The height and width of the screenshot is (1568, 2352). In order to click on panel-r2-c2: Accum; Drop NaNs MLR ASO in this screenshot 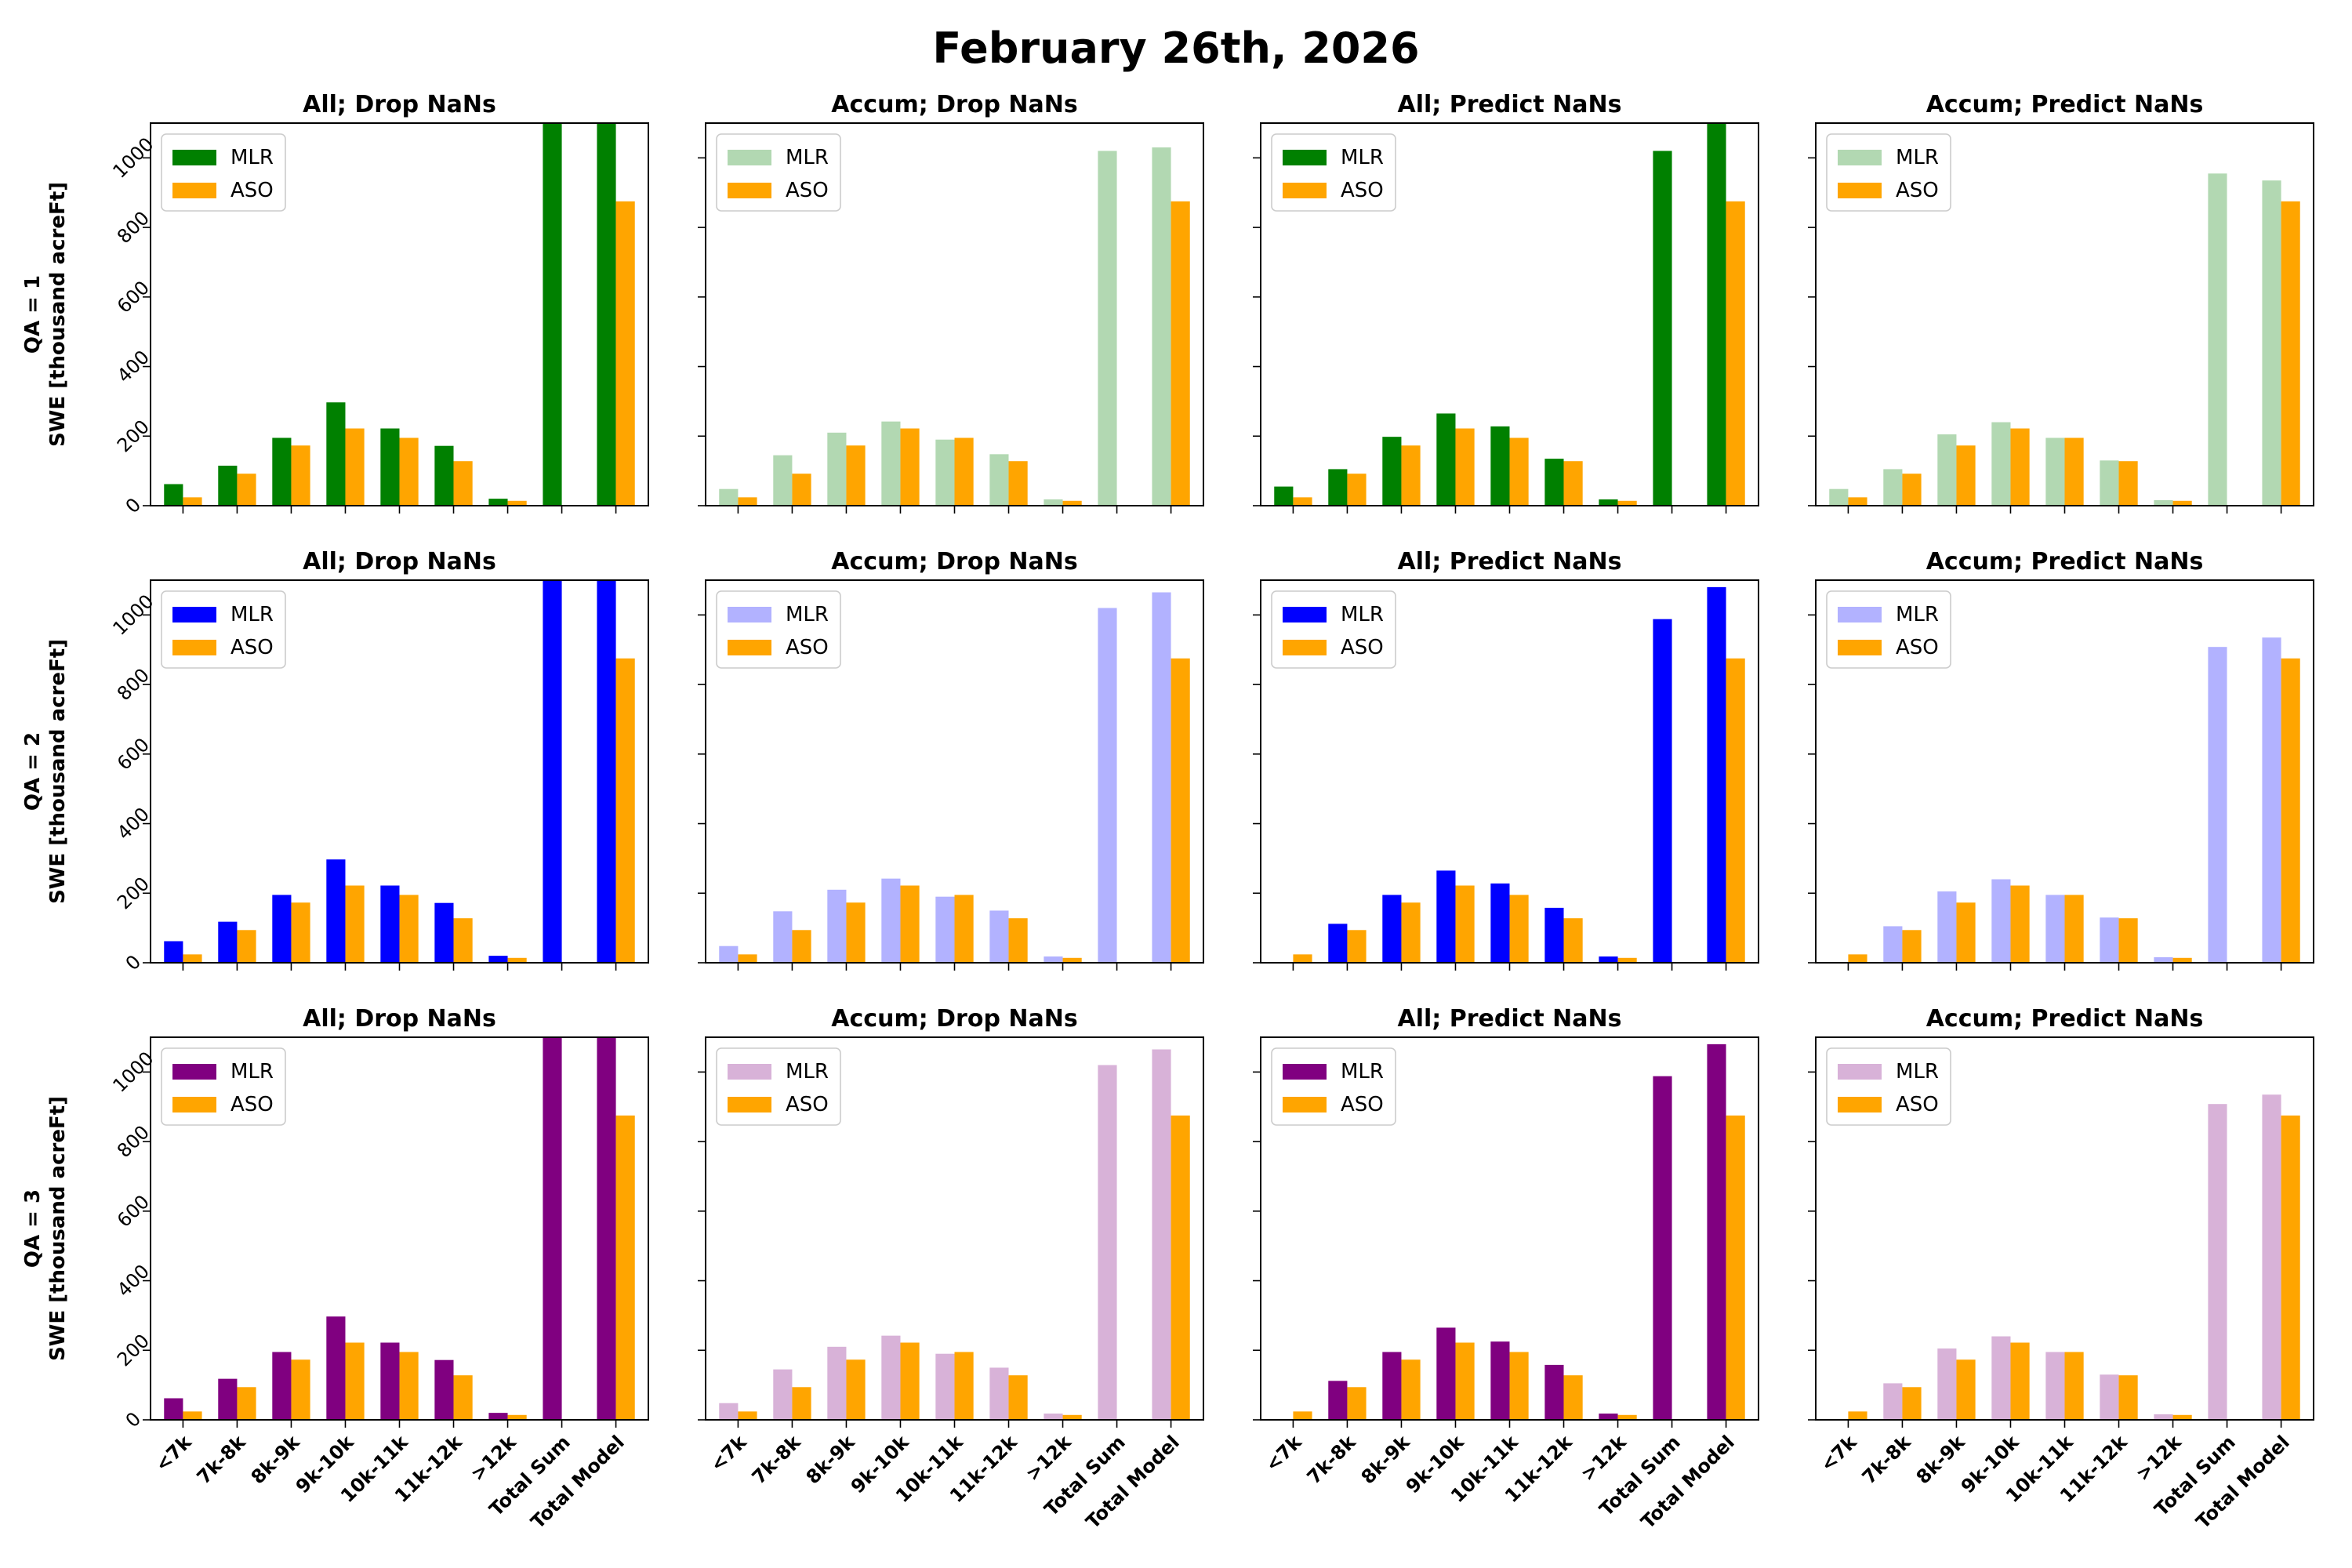, I will do `click(951, 759)`.